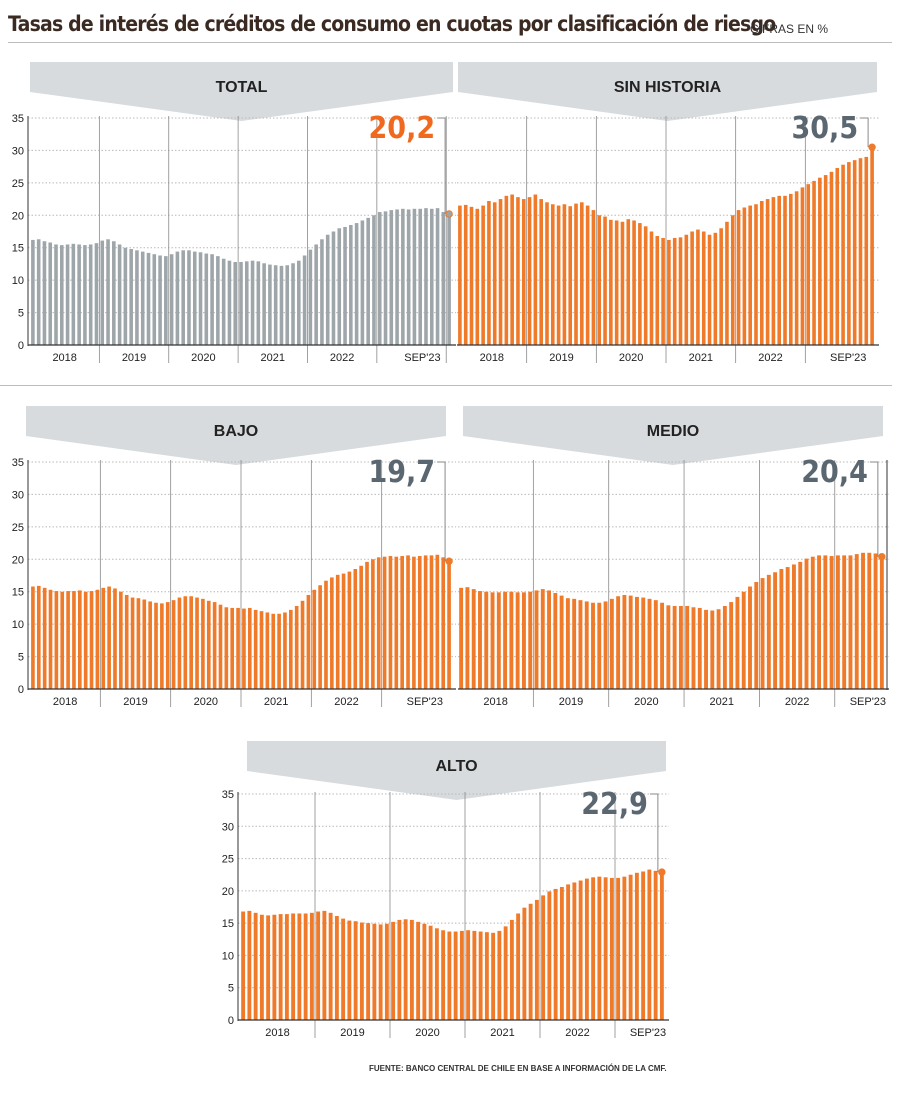  Describe the element at coordinates (446, 385) in the screenshot. I see `row-divider` at that location.